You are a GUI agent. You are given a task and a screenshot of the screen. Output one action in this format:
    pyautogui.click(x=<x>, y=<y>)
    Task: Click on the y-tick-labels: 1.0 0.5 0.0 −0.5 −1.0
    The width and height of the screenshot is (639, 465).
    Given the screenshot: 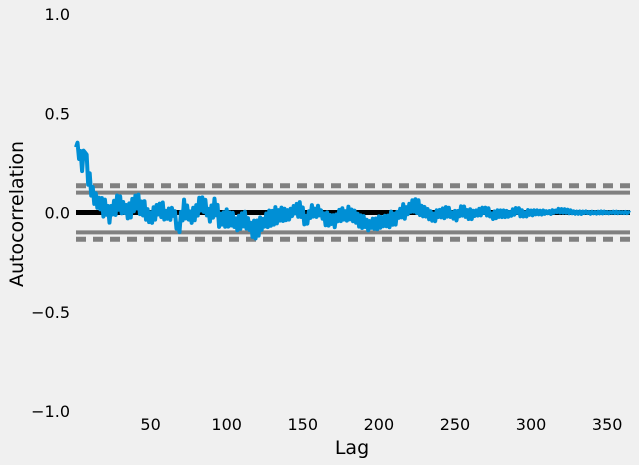 What is the action you would take?
    pyautogui.click(x=50, y=213)
    